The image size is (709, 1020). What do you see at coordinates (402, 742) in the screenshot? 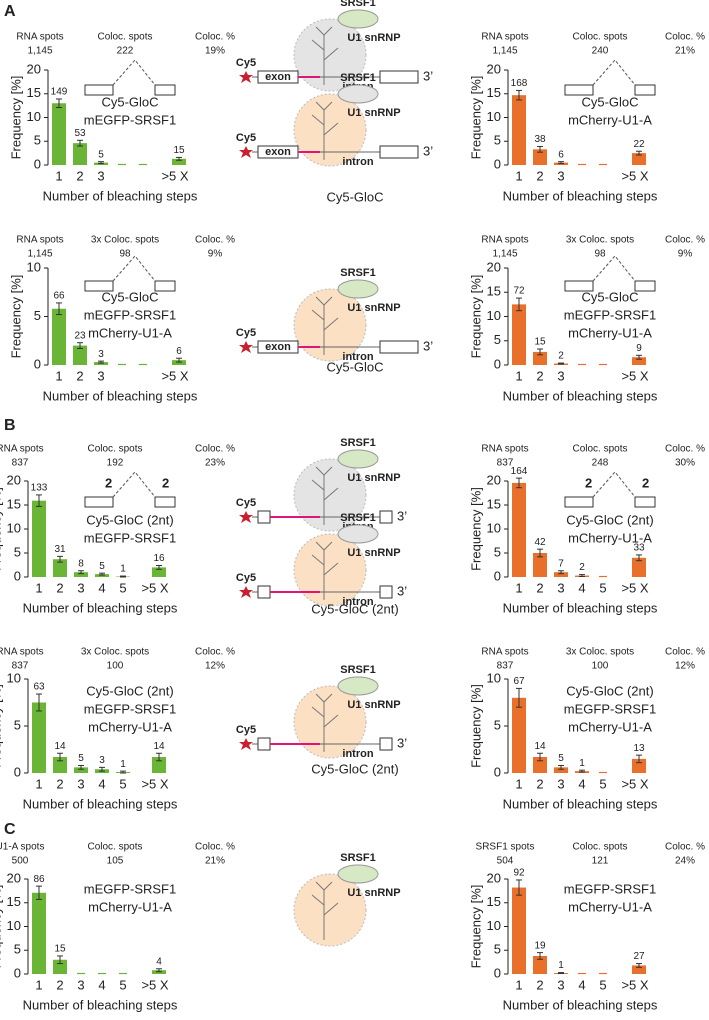
I see `end-label: 3’` at bounding box center [402, 742].